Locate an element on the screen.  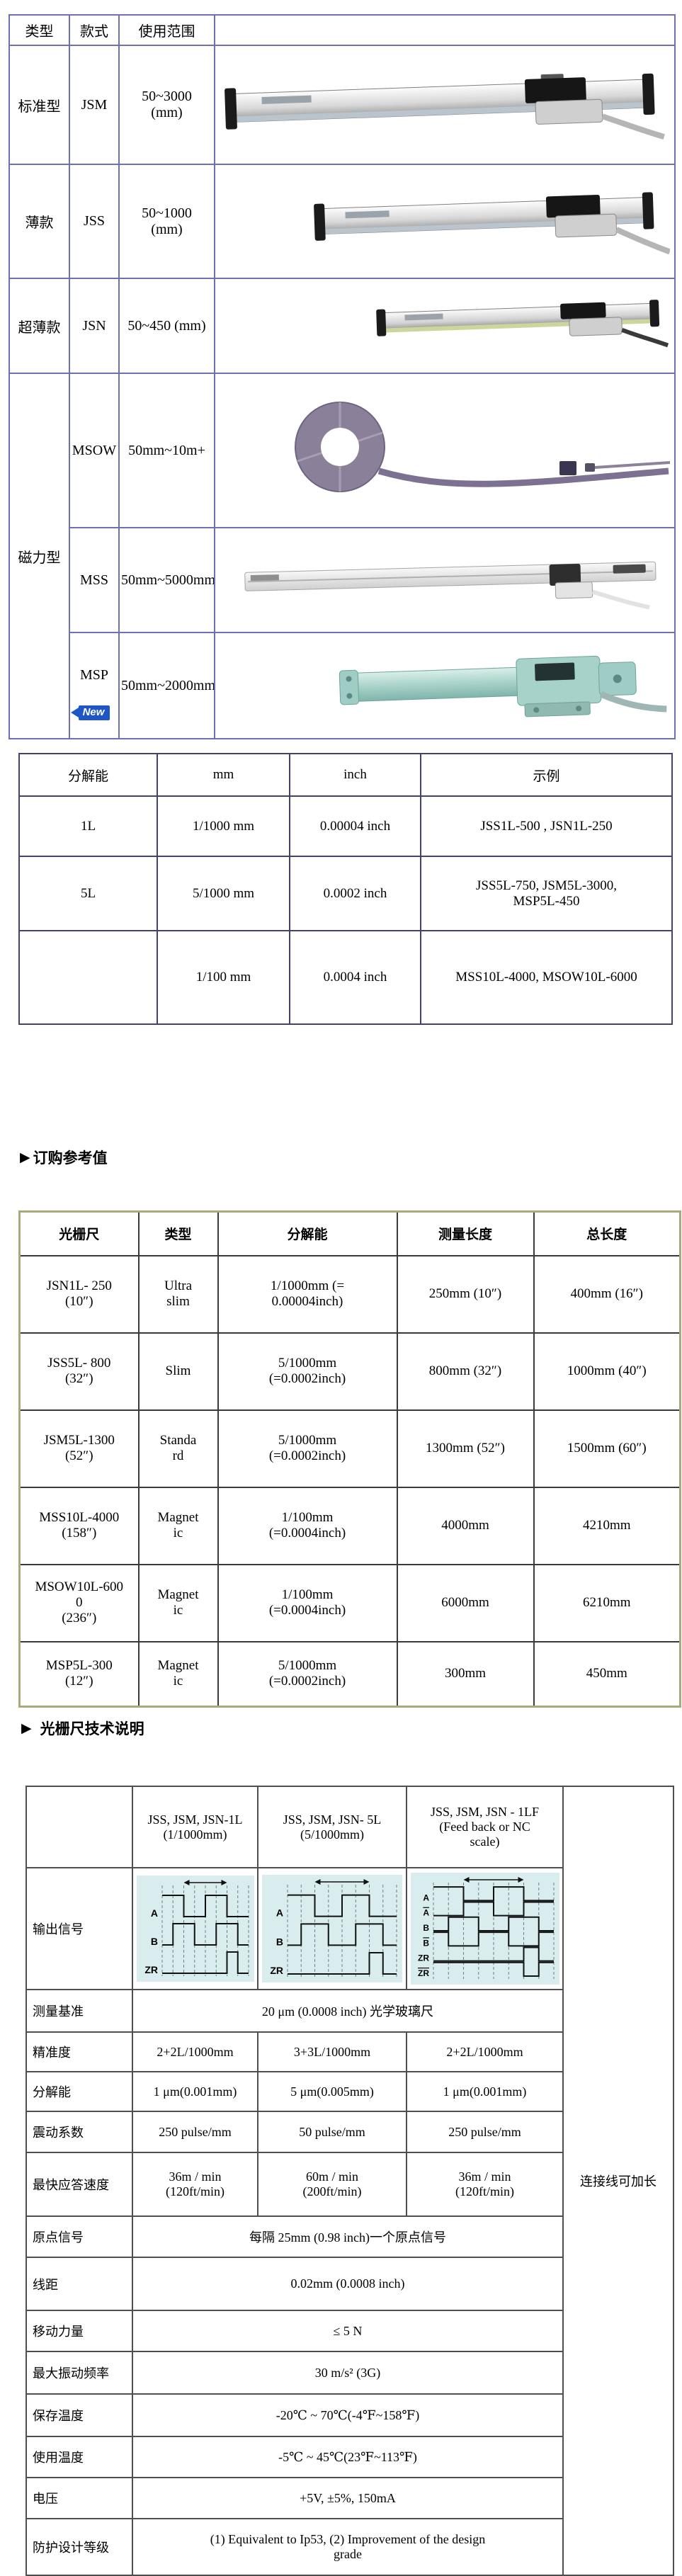
resolution-cell: 1L is located at coordinates (88, 826).